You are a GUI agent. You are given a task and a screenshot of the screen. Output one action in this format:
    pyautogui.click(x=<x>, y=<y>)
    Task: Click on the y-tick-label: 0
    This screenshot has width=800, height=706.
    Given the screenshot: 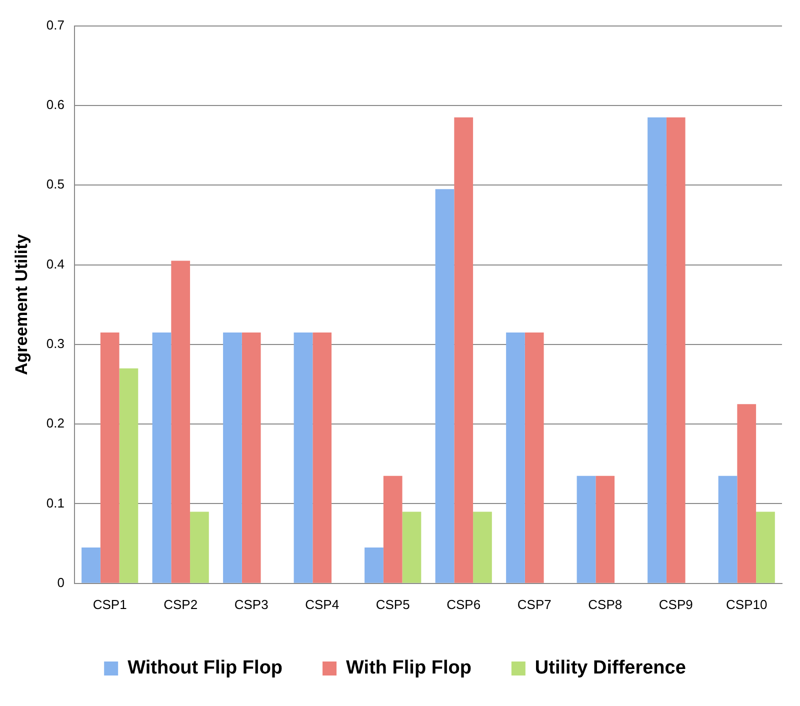 What is the action you would take?
    pyautogui.click(x=60, y=582)
    